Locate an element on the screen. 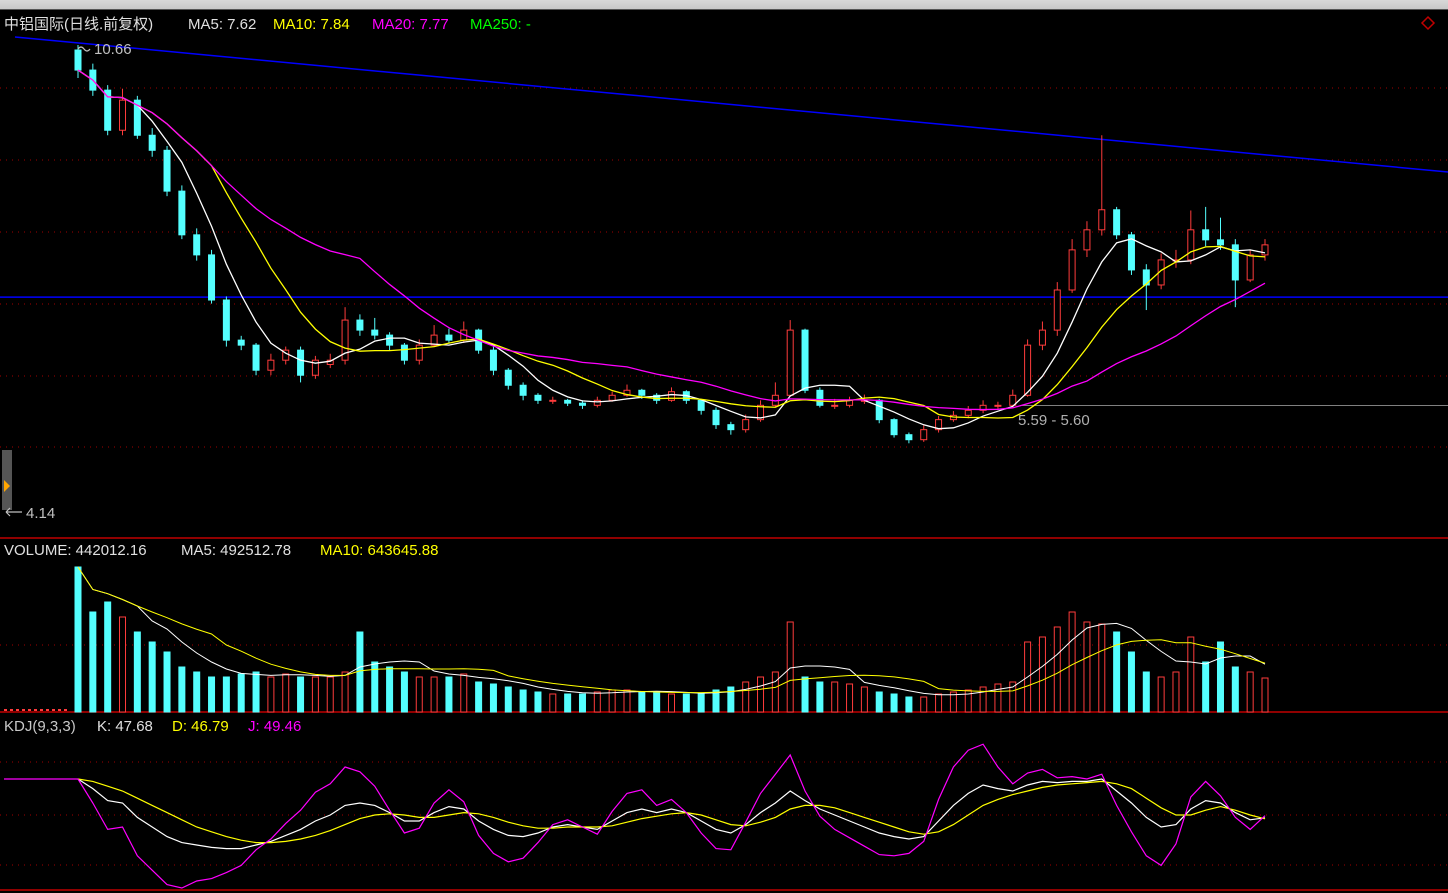 The height and width of the screenshot is (893, 1448). scroll-handle-left is located at coordinates (7, 480).